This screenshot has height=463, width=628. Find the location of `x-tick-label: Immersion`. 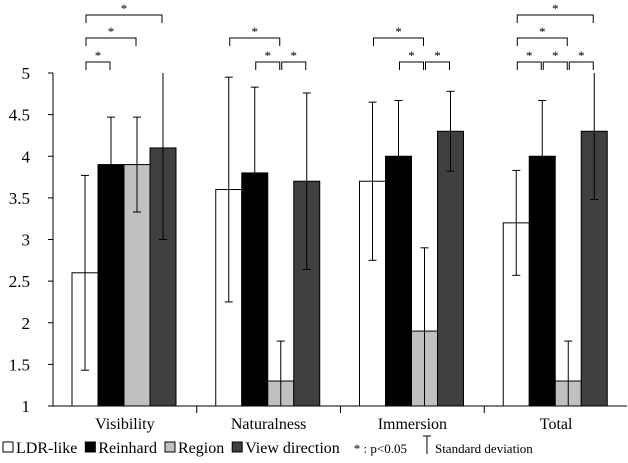

x-tick-label: Immersion is located at coordinates (412, 424).